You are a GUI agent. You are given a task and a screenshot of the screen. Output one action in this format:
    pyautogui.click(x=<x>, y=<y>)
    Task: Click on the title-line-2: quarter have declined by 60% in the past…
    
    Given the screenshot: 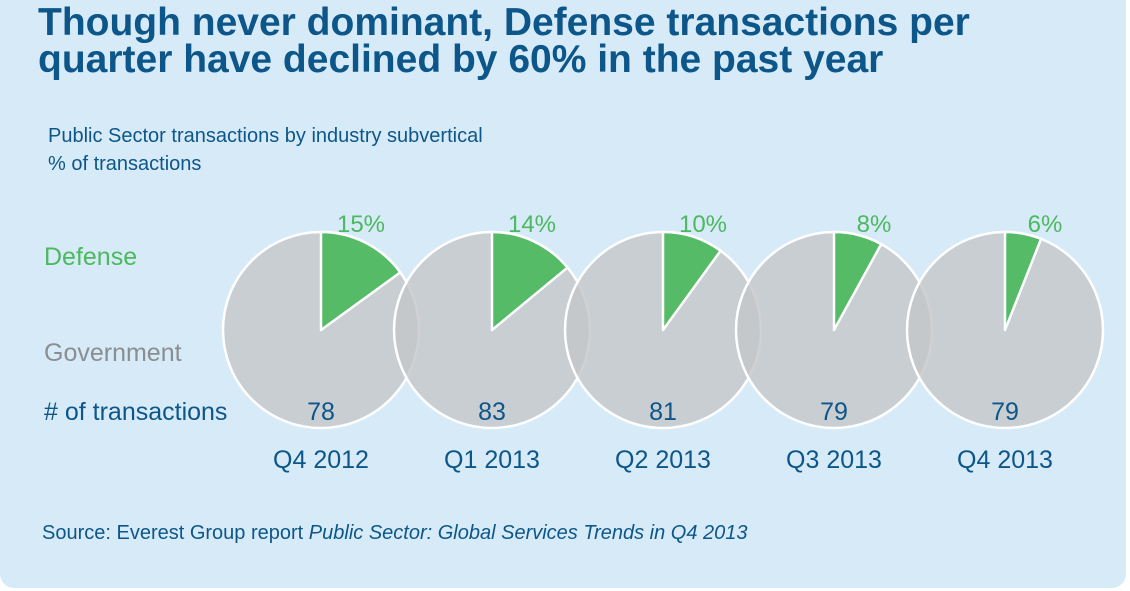 What is the action you would take?
    pyautogui.click(x=461, y=59)
    